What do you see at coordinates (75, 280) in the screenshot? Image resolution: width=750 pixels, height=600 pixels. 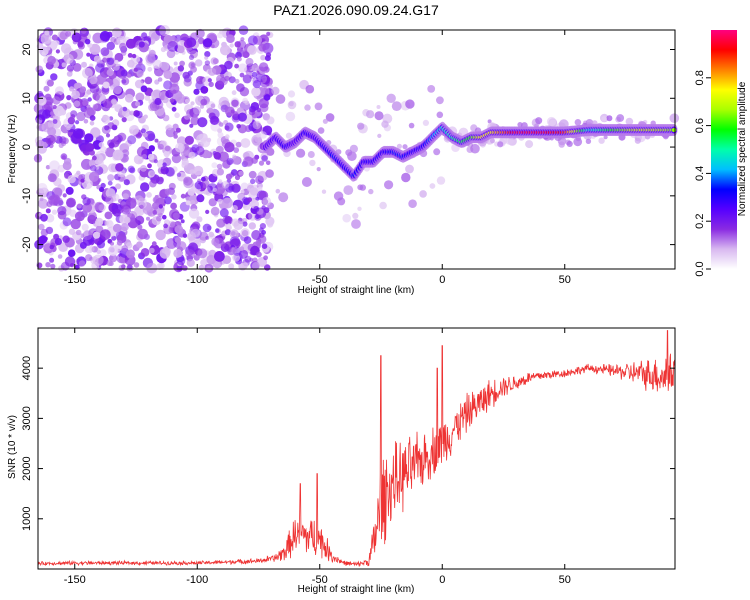 I see `spectrogram-x-tick-label: -150` at bounding box center [75, 280].